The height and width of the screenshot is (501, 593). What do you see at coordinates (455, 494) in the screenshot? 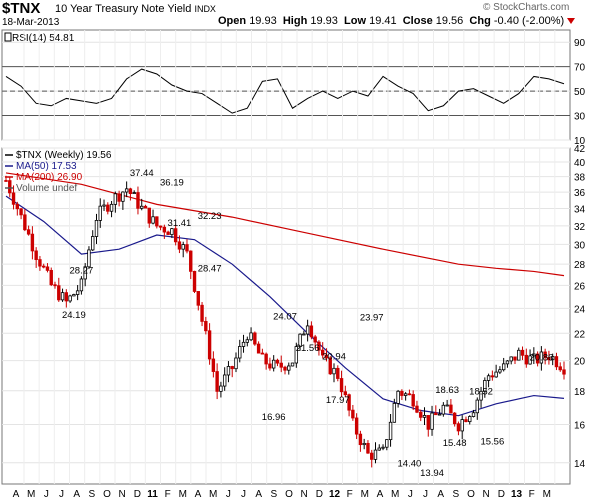
I see `x-tick-label: S` at bounding box center [455, 494].